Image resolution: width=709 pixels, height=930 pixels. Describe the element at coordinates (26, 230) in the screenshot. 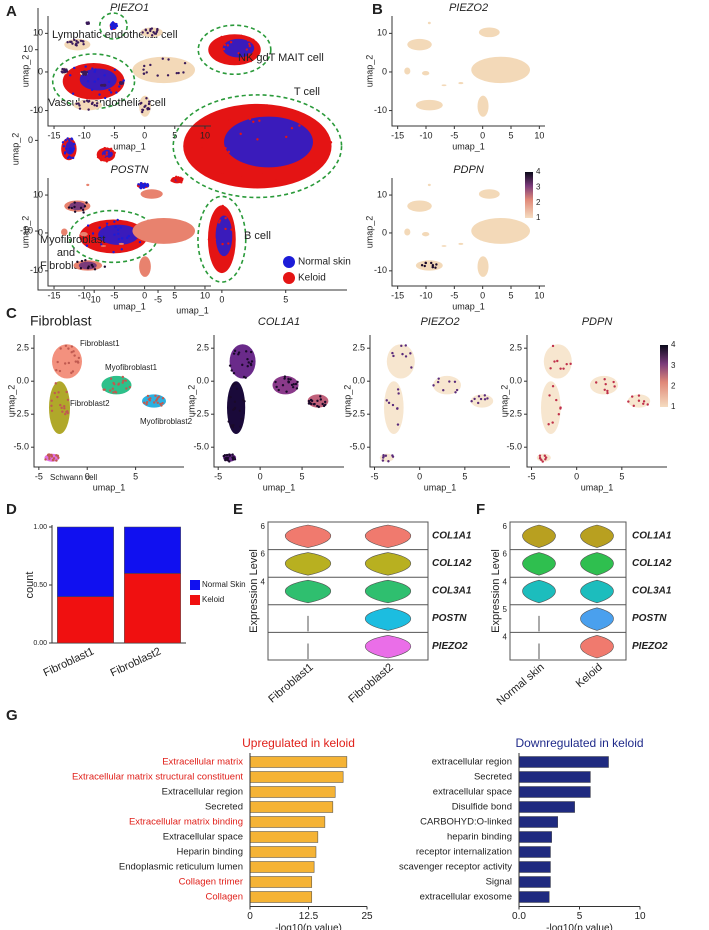

I see `y-tick-label: -10` at that location.